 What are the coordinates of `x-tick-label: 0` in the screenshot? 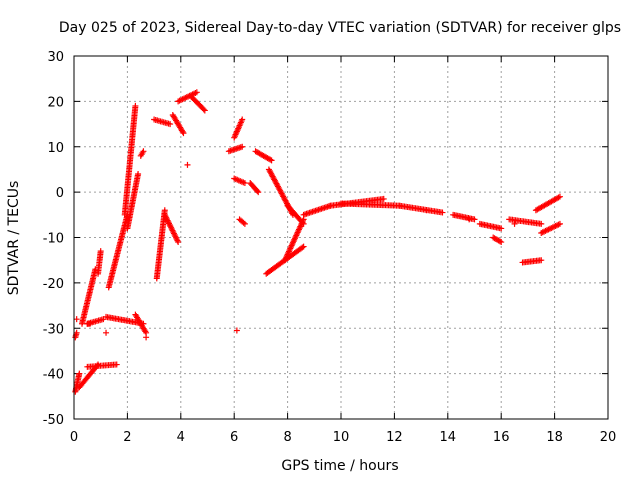 It's located at (74, 437).